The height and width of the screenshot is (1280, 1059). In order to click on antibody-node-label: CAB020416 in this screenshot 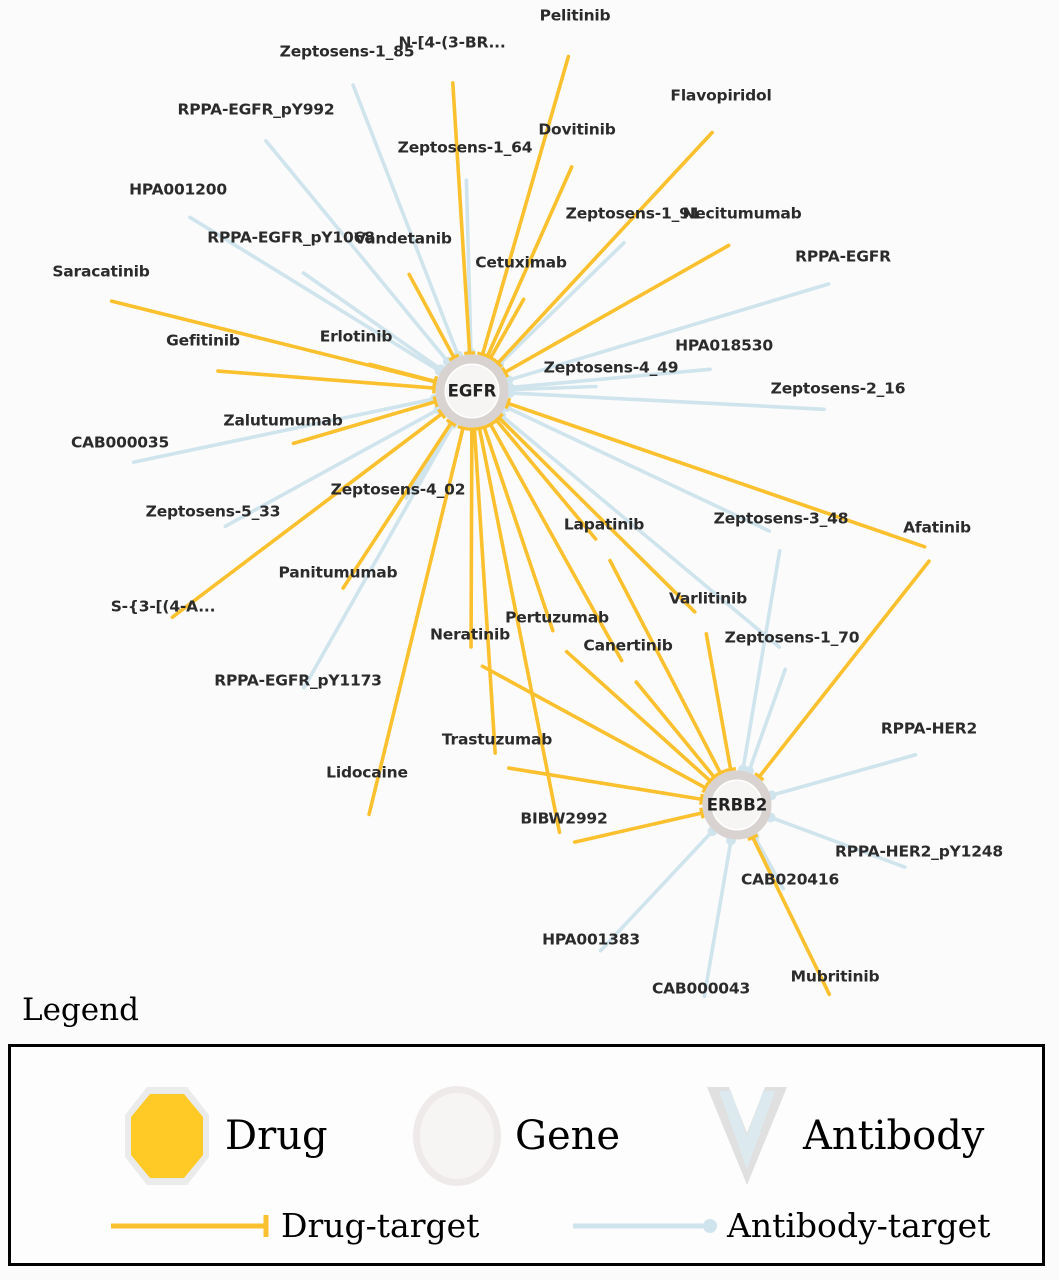, I will do `click(790, 879)`.